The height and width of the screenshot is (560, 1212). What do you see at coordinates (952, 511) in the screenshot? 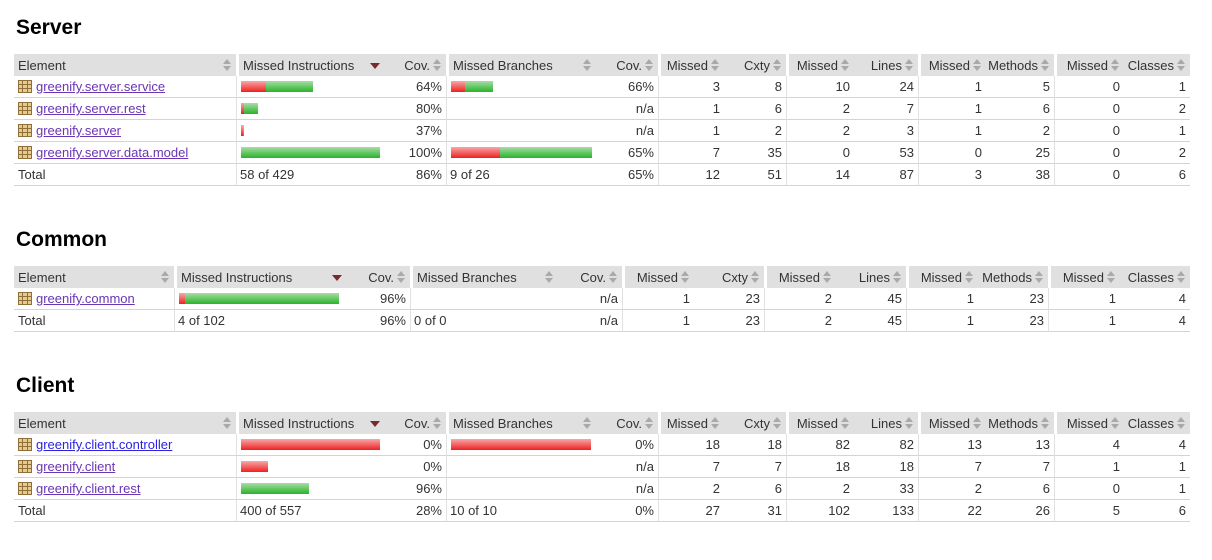
I see `total-missed-methods: 22` at bounding box center [952, 511].